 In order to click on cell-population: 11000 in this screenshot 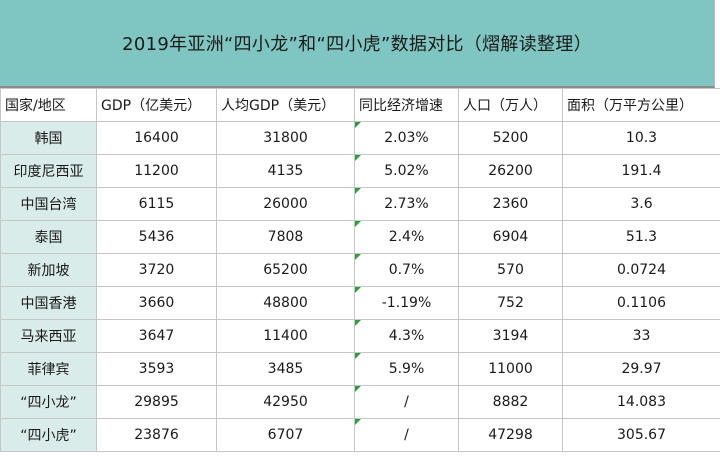, I will do `click(510, 369)`.